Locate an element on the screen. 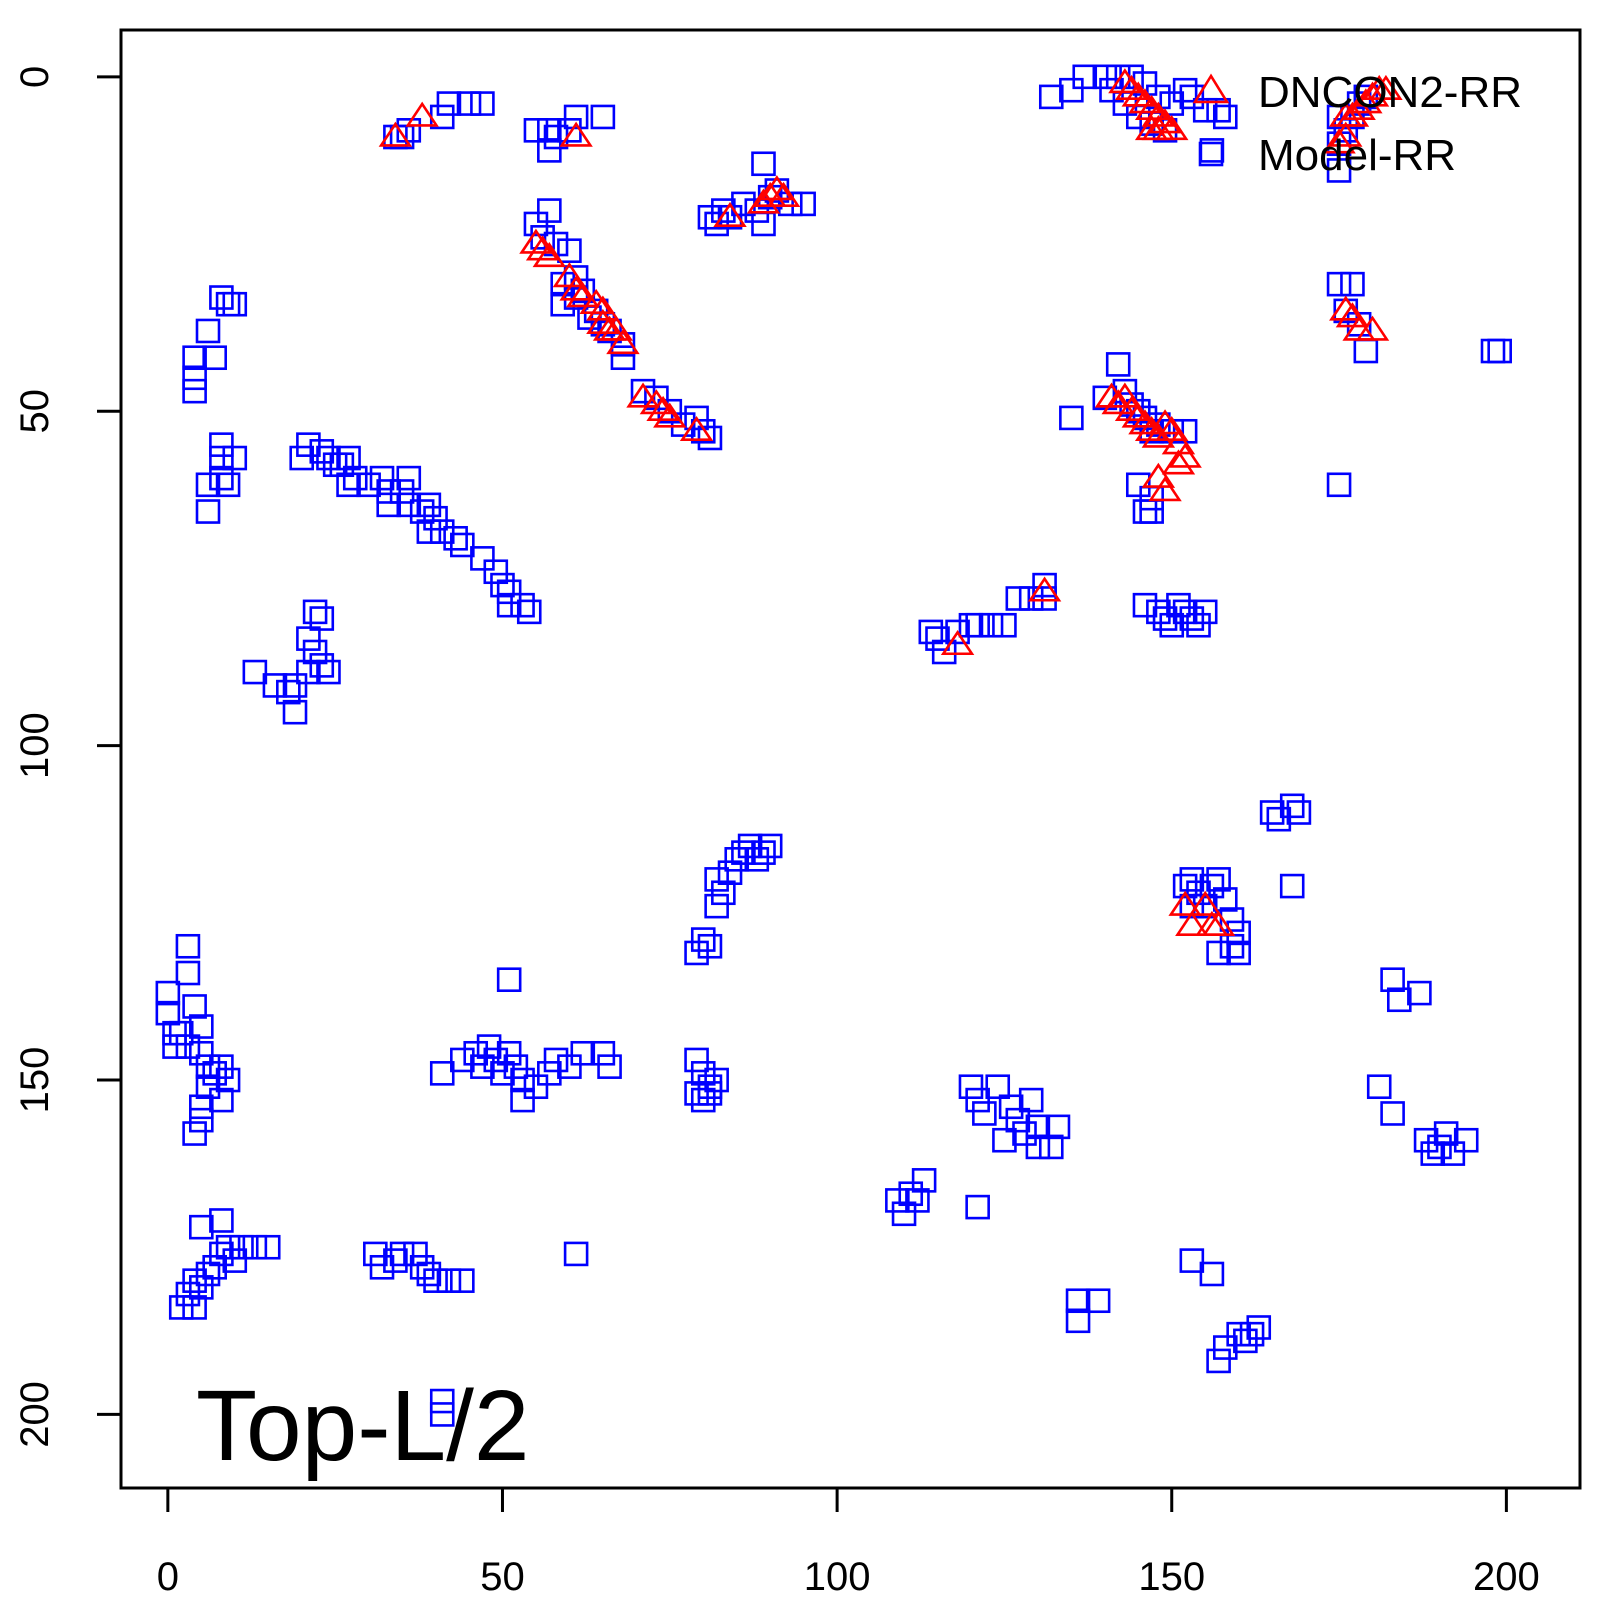 The image size is (1600, 1600). x-tick-label: 150 is located at coordinates (1171, 1577).